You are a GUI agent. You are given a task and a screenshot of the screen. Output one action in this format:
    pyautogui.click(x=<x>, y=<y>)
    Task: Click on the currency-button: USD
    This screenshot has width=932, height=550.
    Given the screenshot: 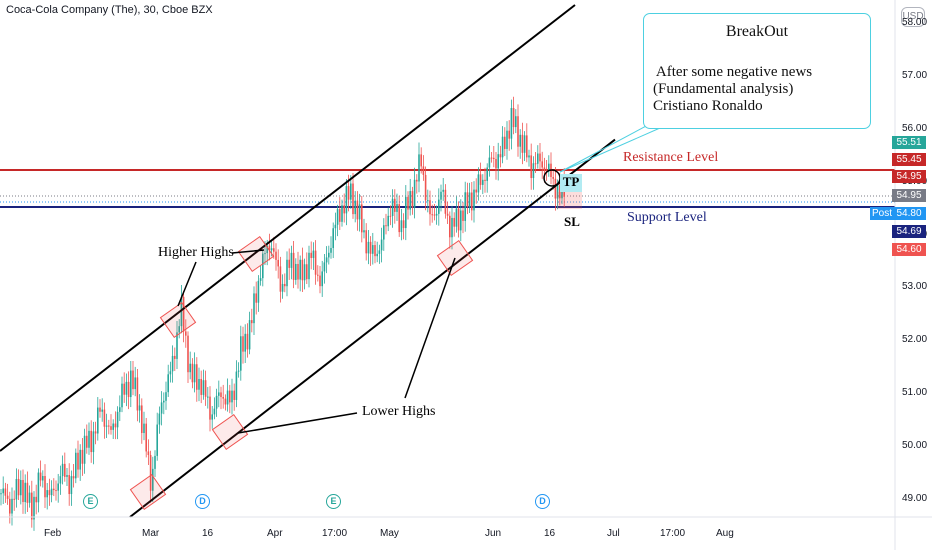 What is the action you would take?
    pyautogui.click(x=913, y=17)
    